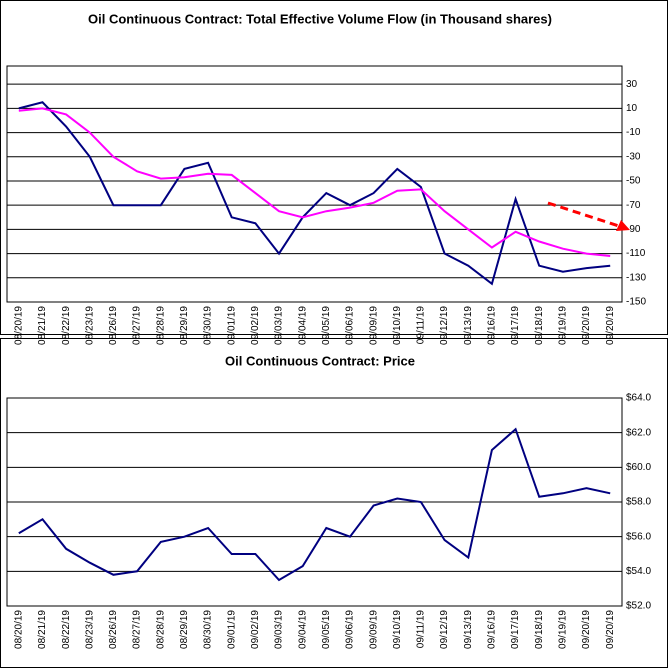  Describe the element at coordinates (638, 606) in the screenshot. I see `y-tick-label: $52.0` at that location.